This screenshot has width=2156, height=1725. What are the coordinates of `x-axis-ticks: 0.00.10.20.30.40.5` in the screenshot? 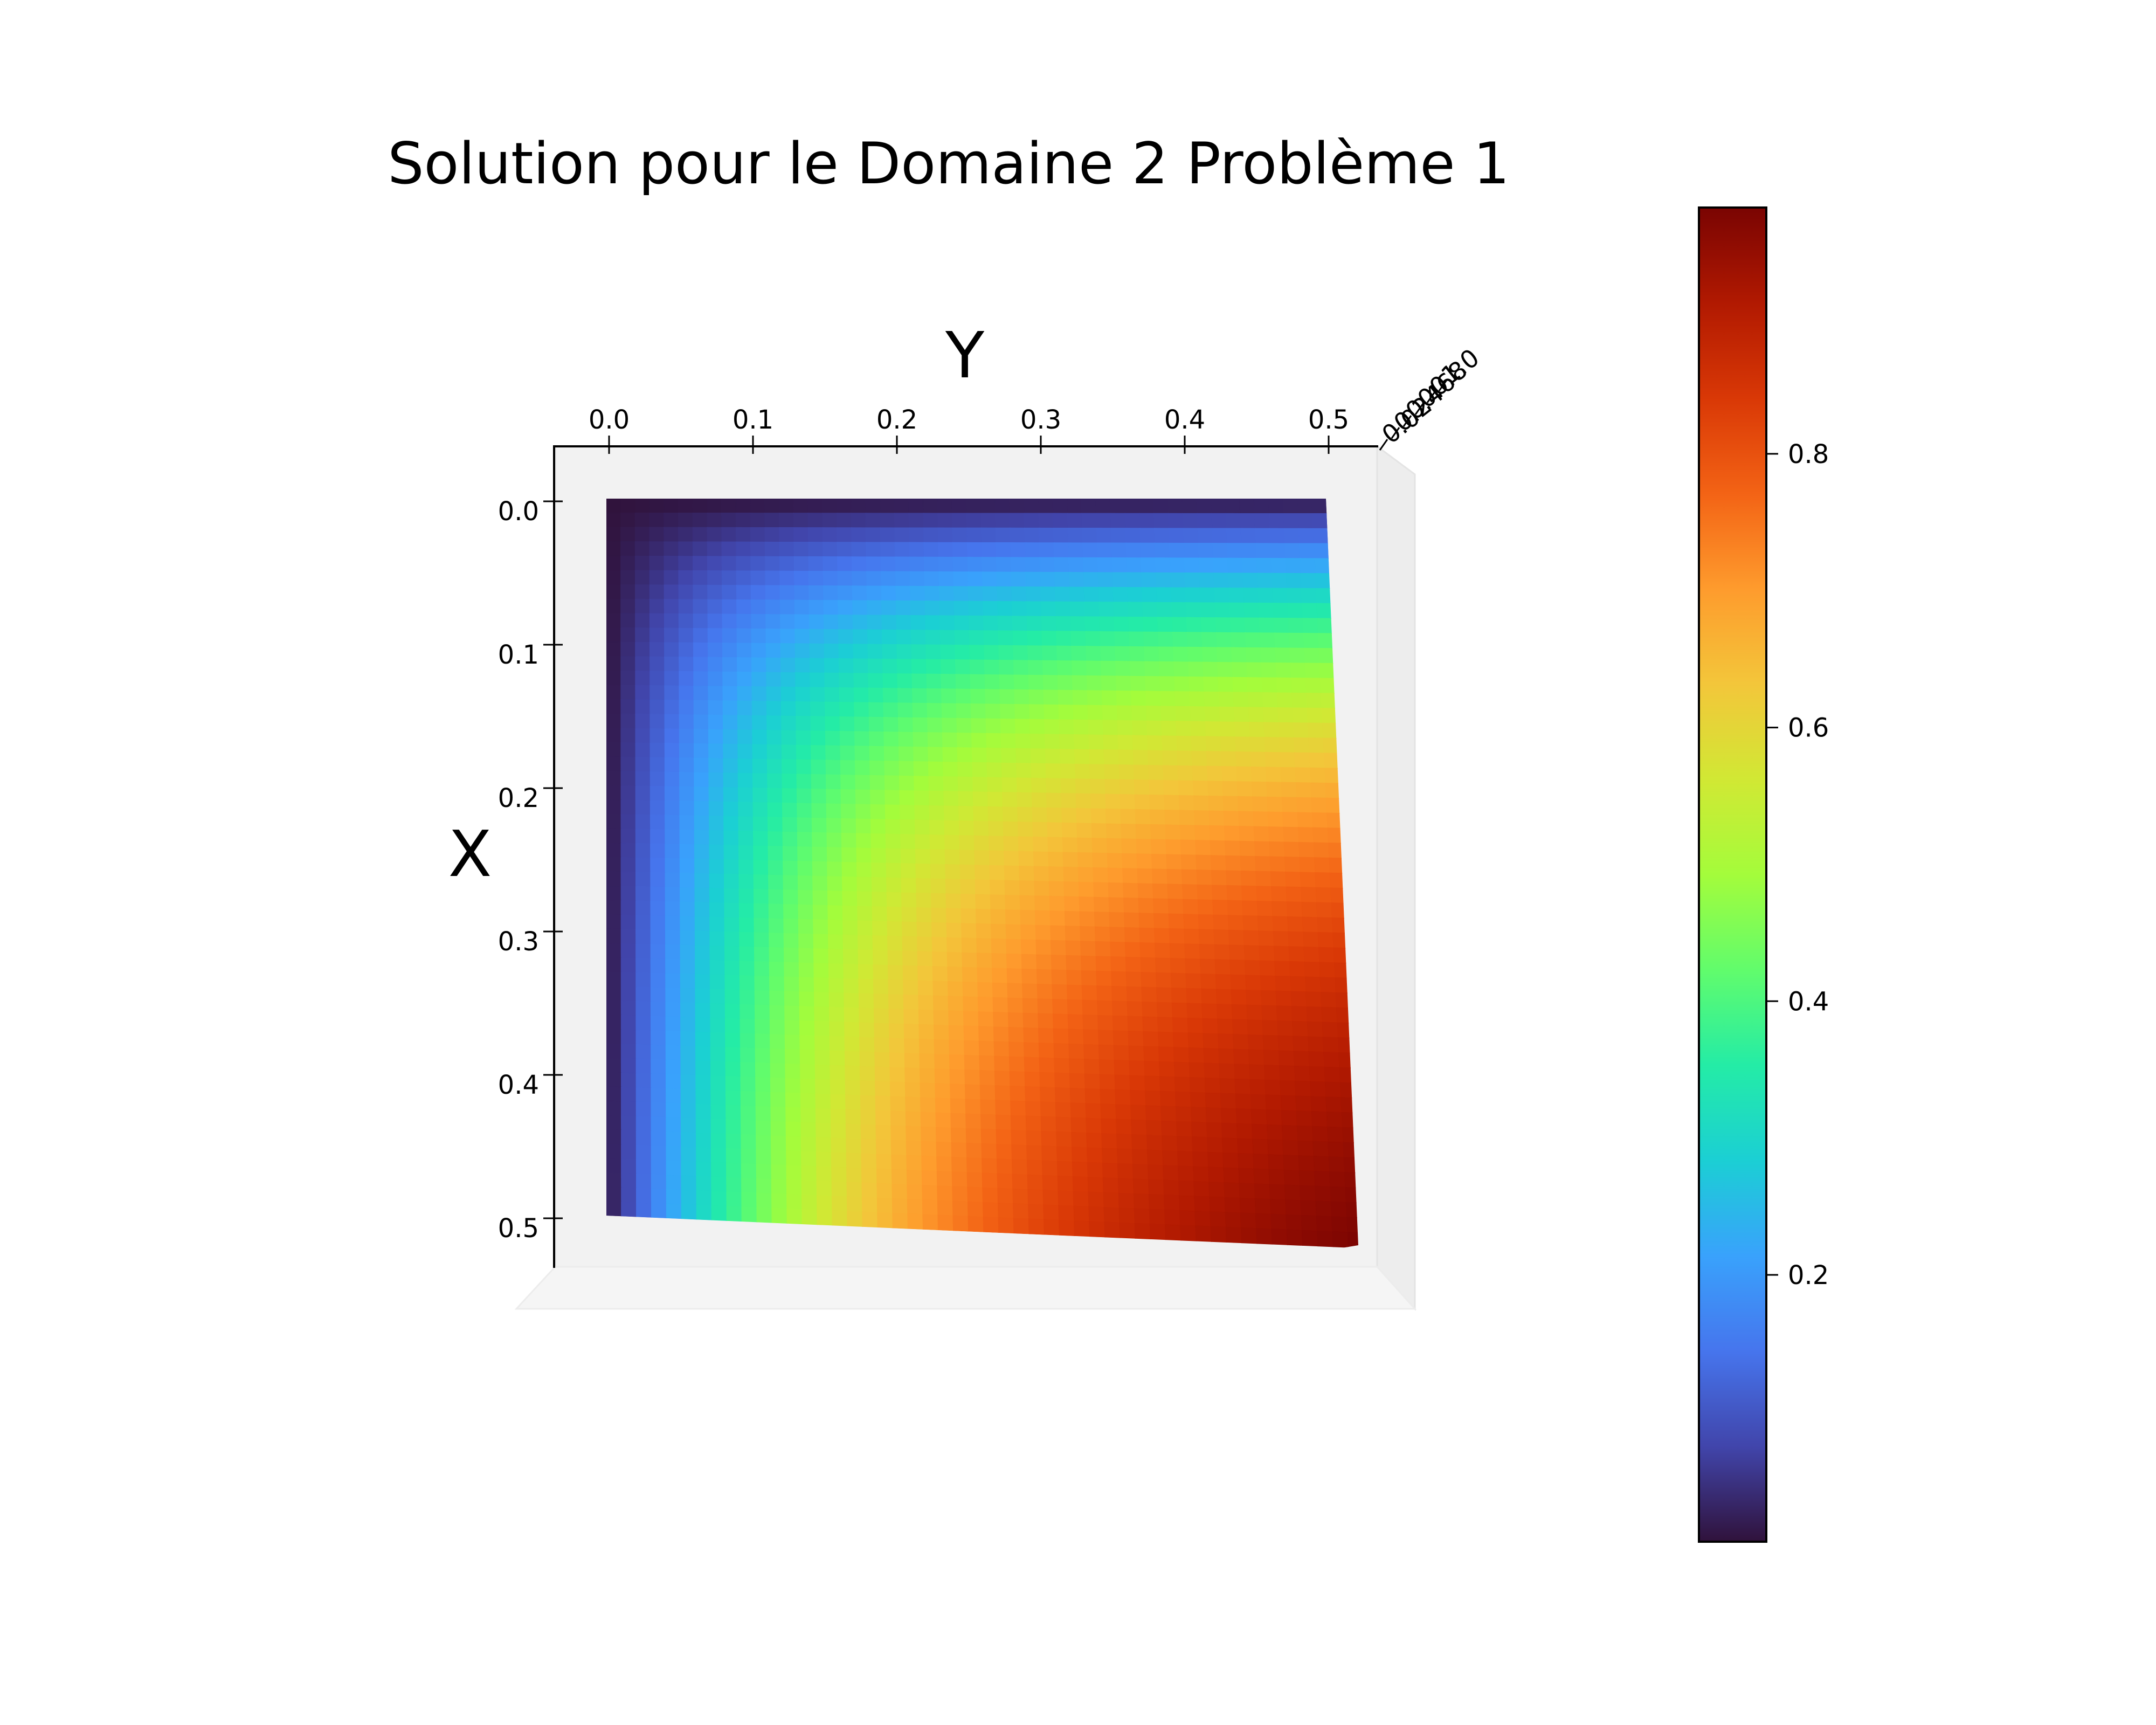 It's located at (530, 870).